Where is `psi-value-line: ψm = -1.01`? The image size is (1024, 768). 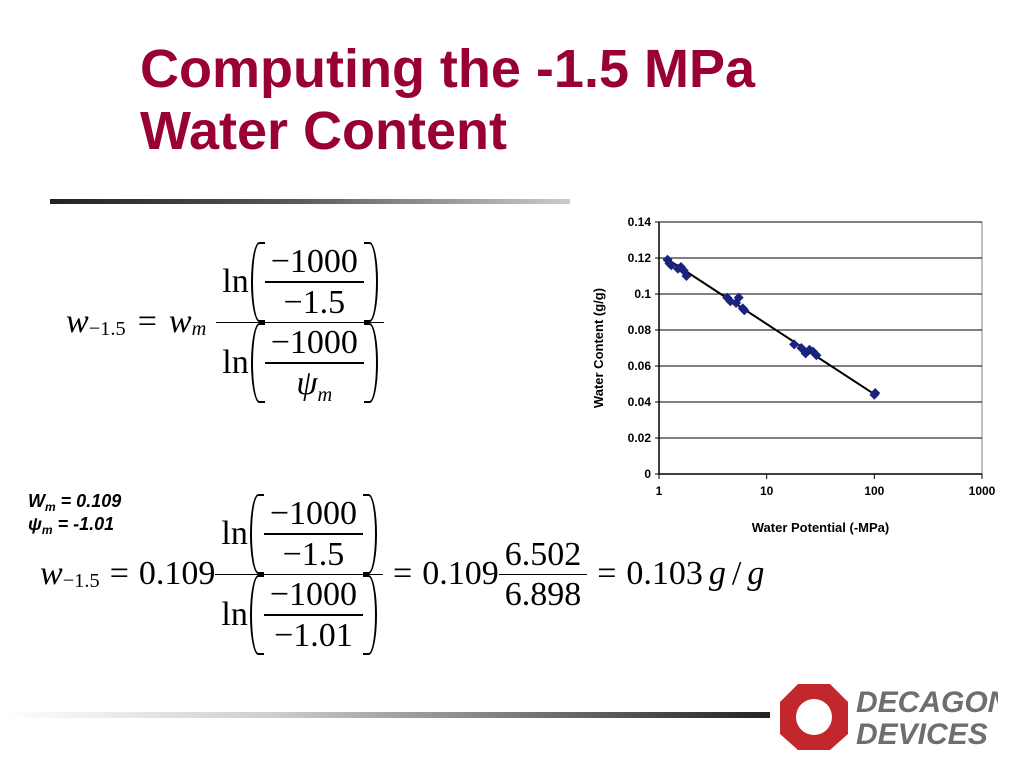 psi-value-line: ψm = -1.01 is located at coordinates (71, 526).